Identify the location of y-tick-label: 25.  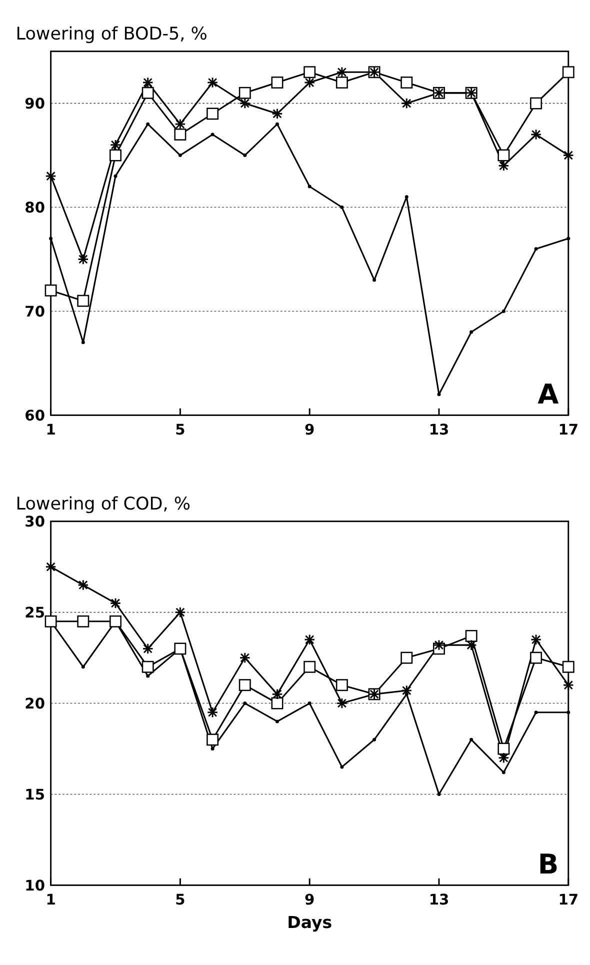
(34, 613).